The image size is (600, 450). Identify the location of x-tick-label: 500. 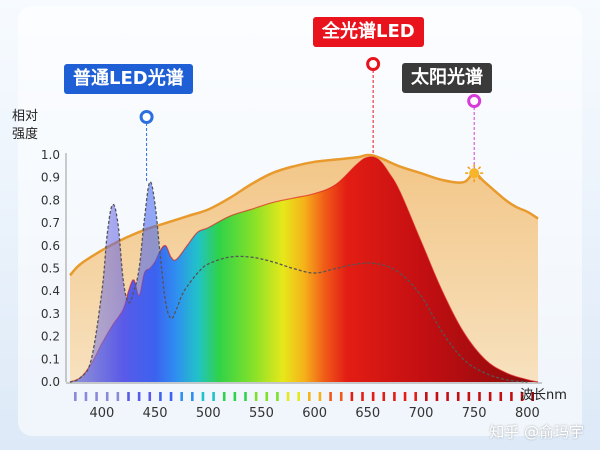
(208, 413).